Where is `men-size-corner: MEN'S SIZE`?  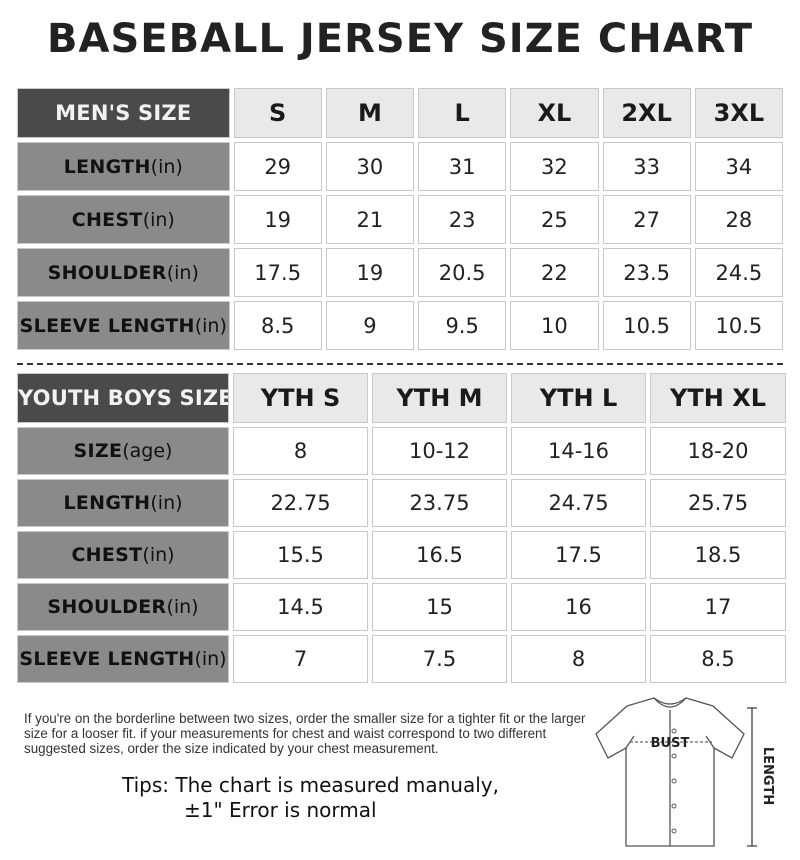 men-size-corner: MEN'S SIZE is located at coordinates (123, 113).